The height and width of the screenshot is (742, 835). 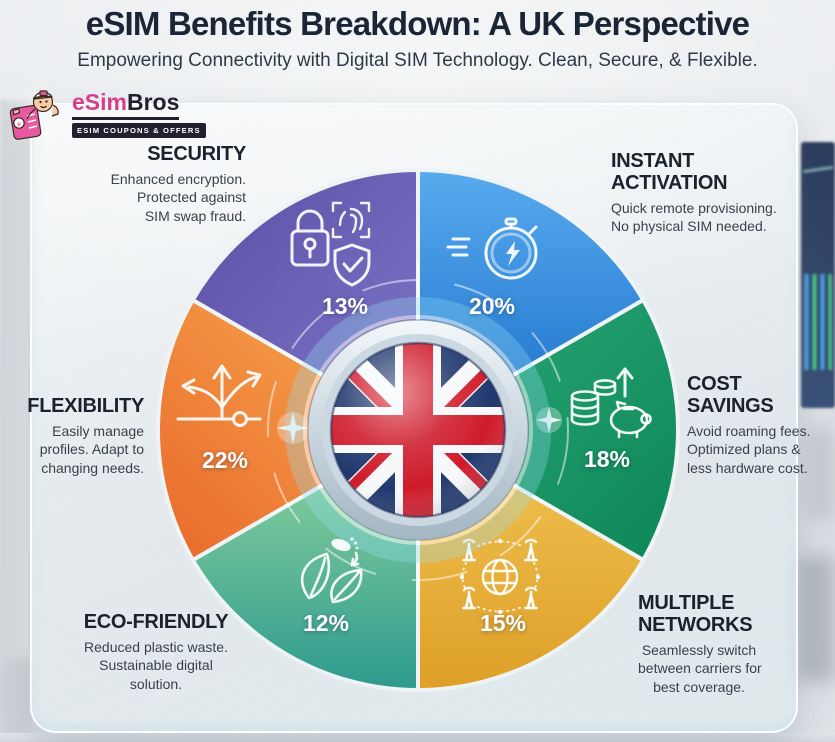 I want to click on uk-flag-medallion, so click(x=418, y=430).